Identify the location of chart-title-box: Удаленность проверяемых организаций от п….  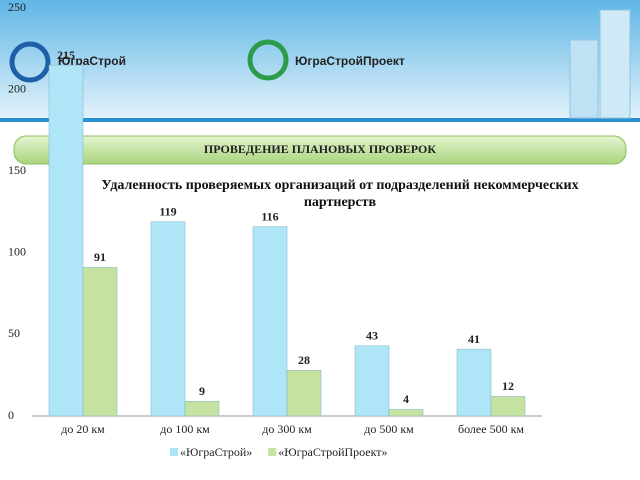
(340, 194).